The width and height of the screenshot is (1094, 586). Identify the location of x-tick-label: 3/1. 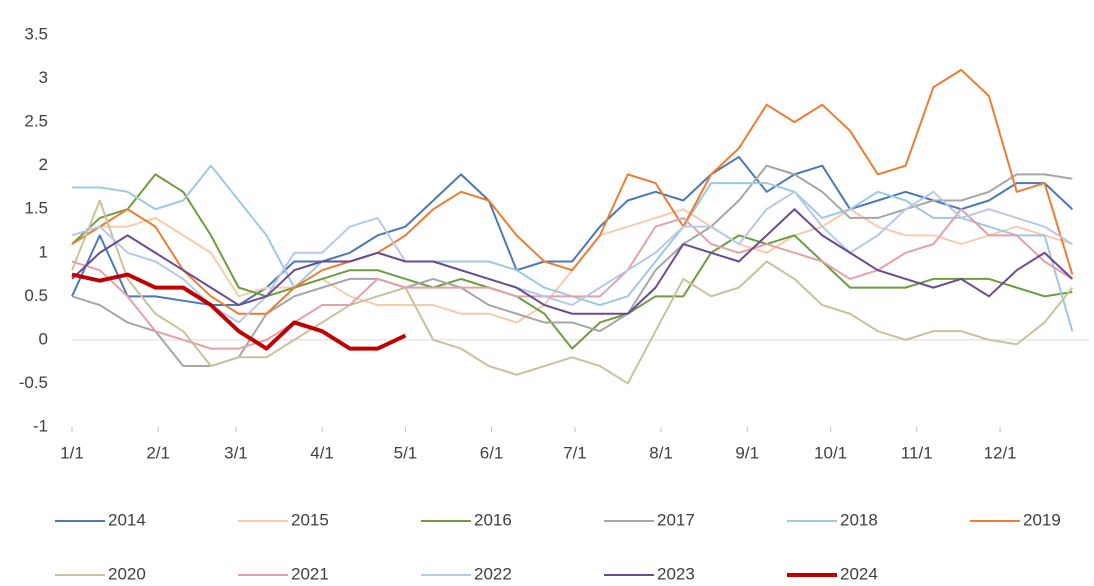
(236, 452).